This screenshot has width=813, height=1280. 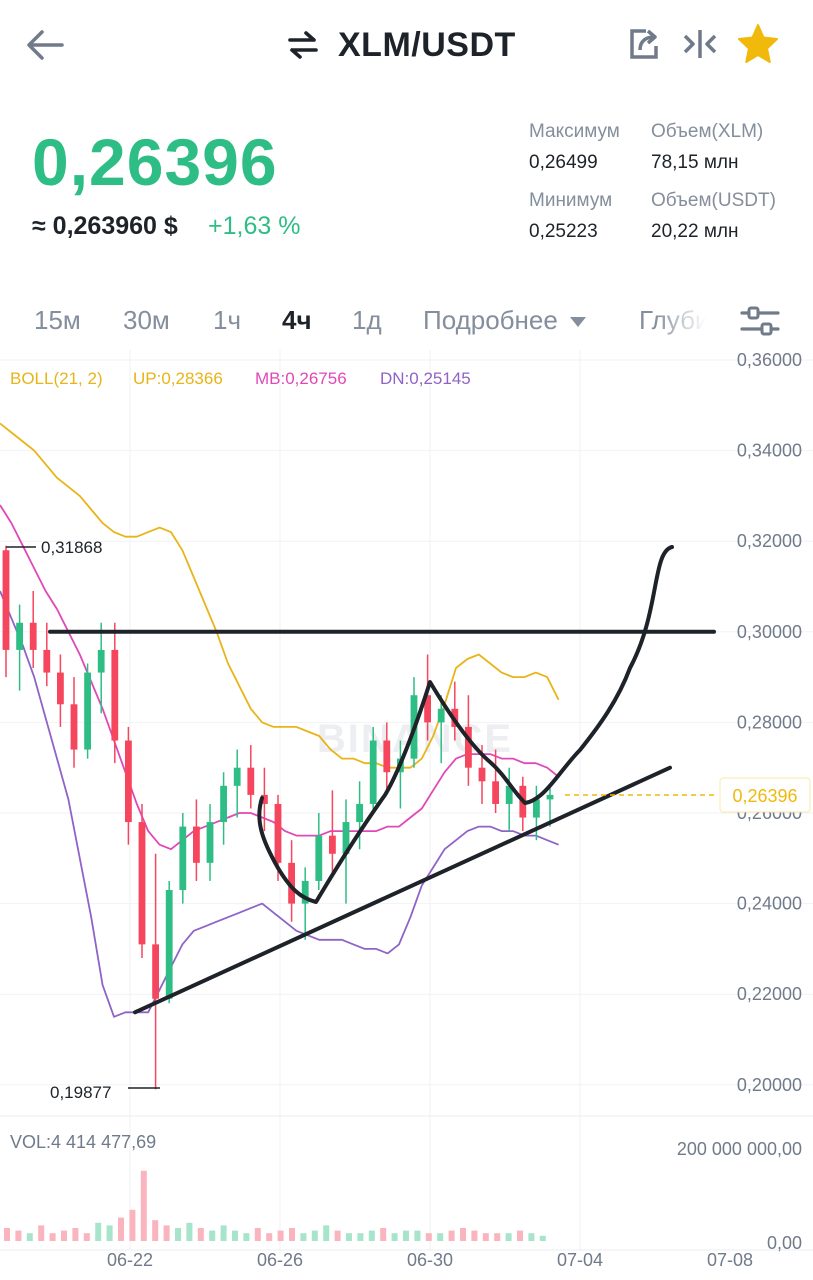 What do you see at coordinates (105, 1092) in the screenshot?
I see `low-marker: 0,19877` at bounding box center [105, 1092].